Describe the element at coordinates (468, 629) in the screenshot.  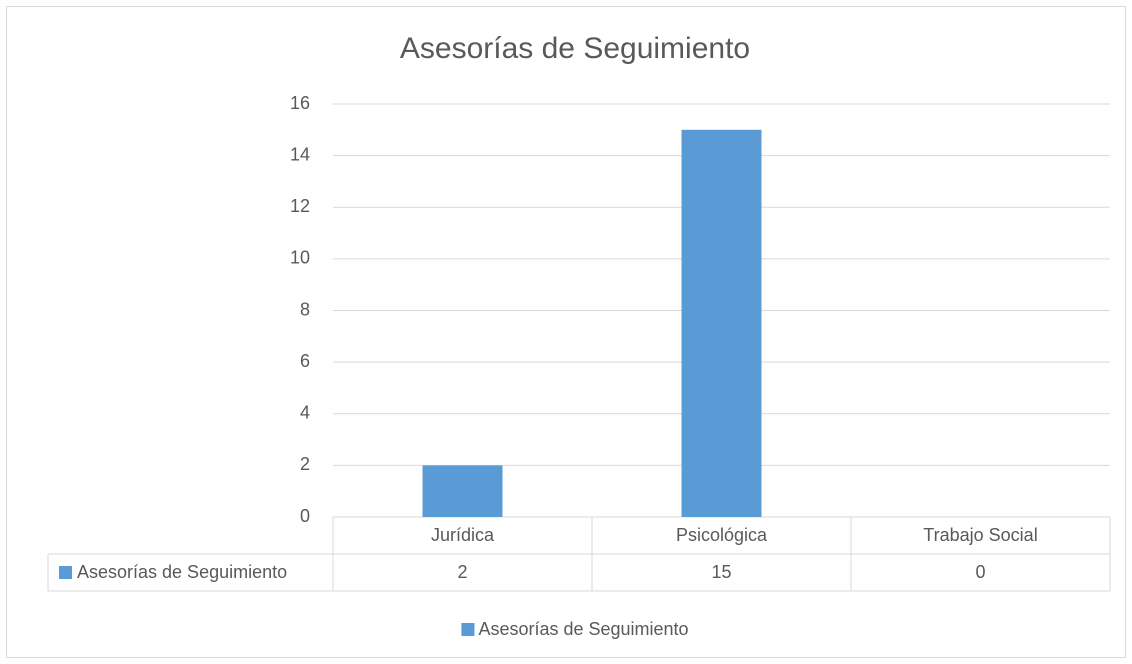
I see `legend-key` at that location.